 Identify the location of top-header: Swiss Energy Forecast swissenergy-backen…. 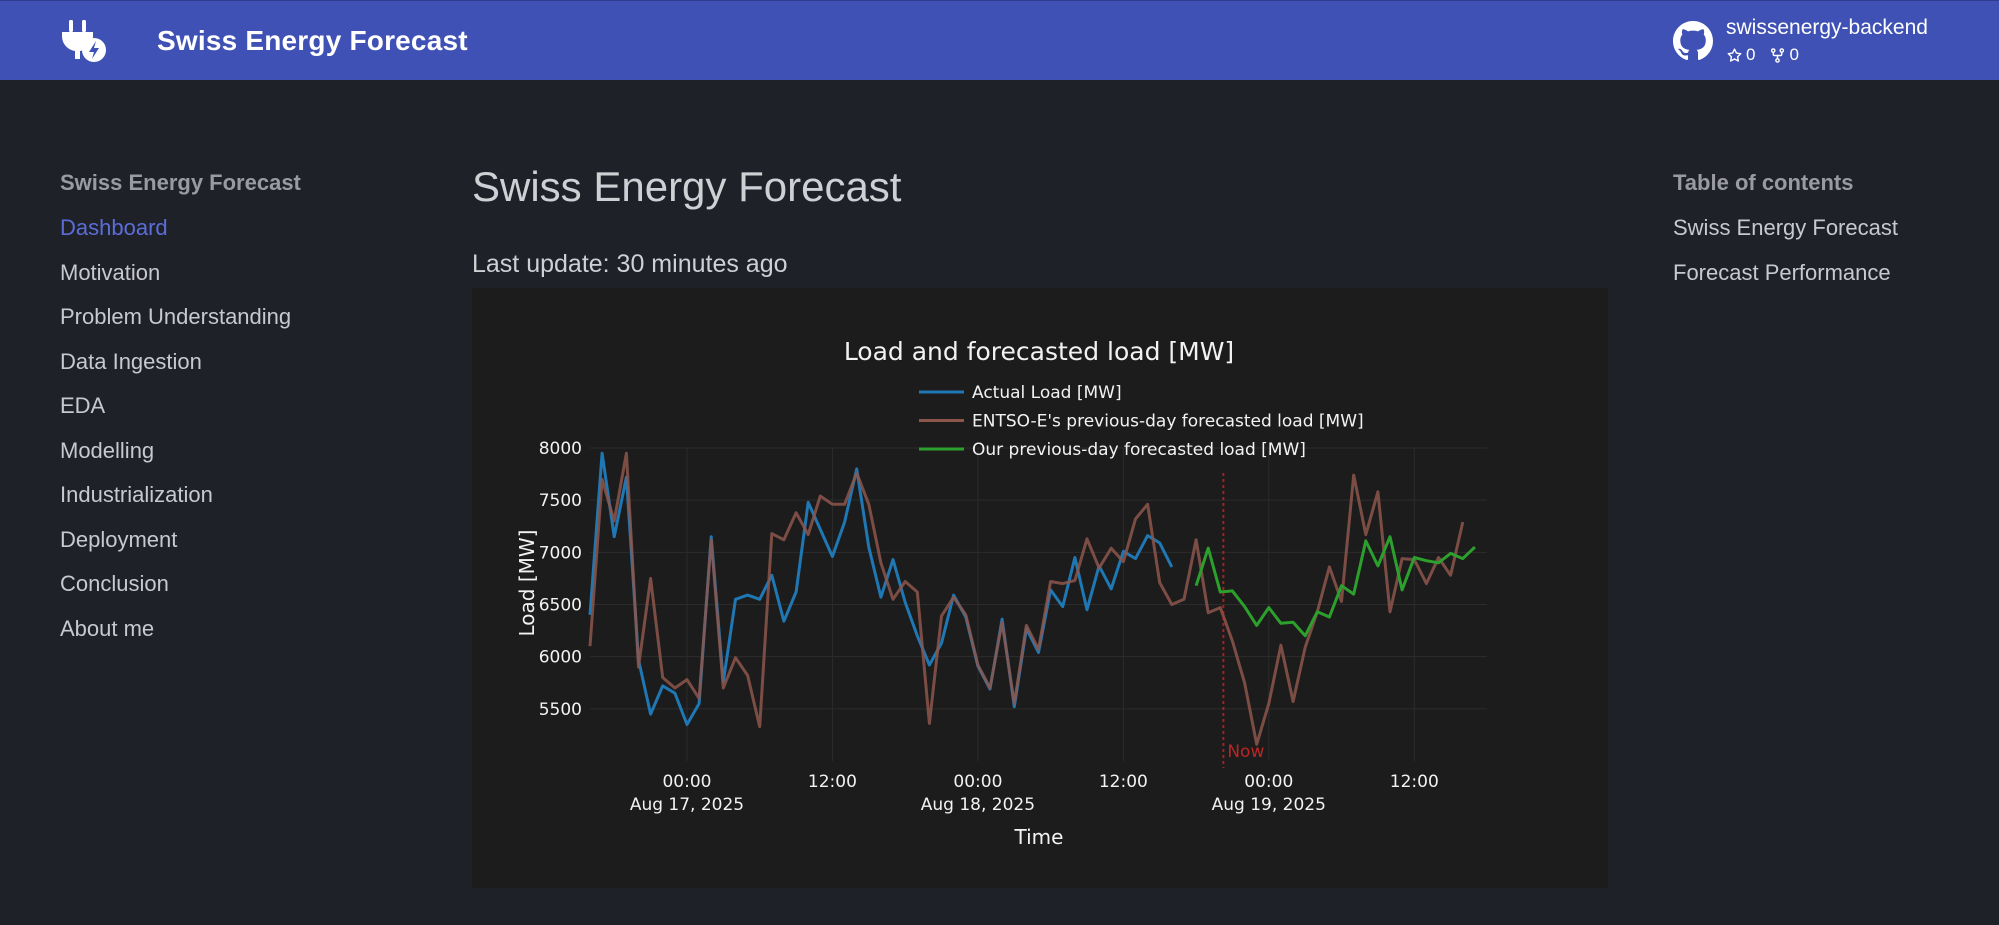
(999, 40).